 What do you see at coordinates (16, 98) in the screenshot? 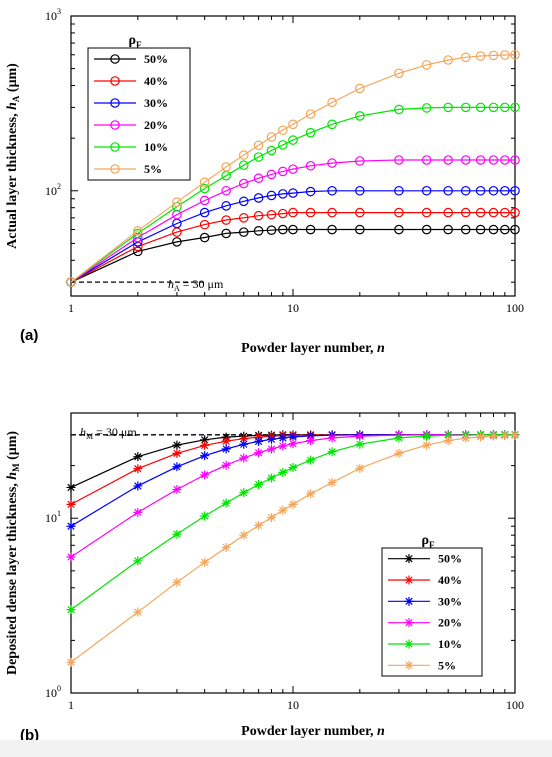
I see `subscript: A` at bounding box center [16, 98].